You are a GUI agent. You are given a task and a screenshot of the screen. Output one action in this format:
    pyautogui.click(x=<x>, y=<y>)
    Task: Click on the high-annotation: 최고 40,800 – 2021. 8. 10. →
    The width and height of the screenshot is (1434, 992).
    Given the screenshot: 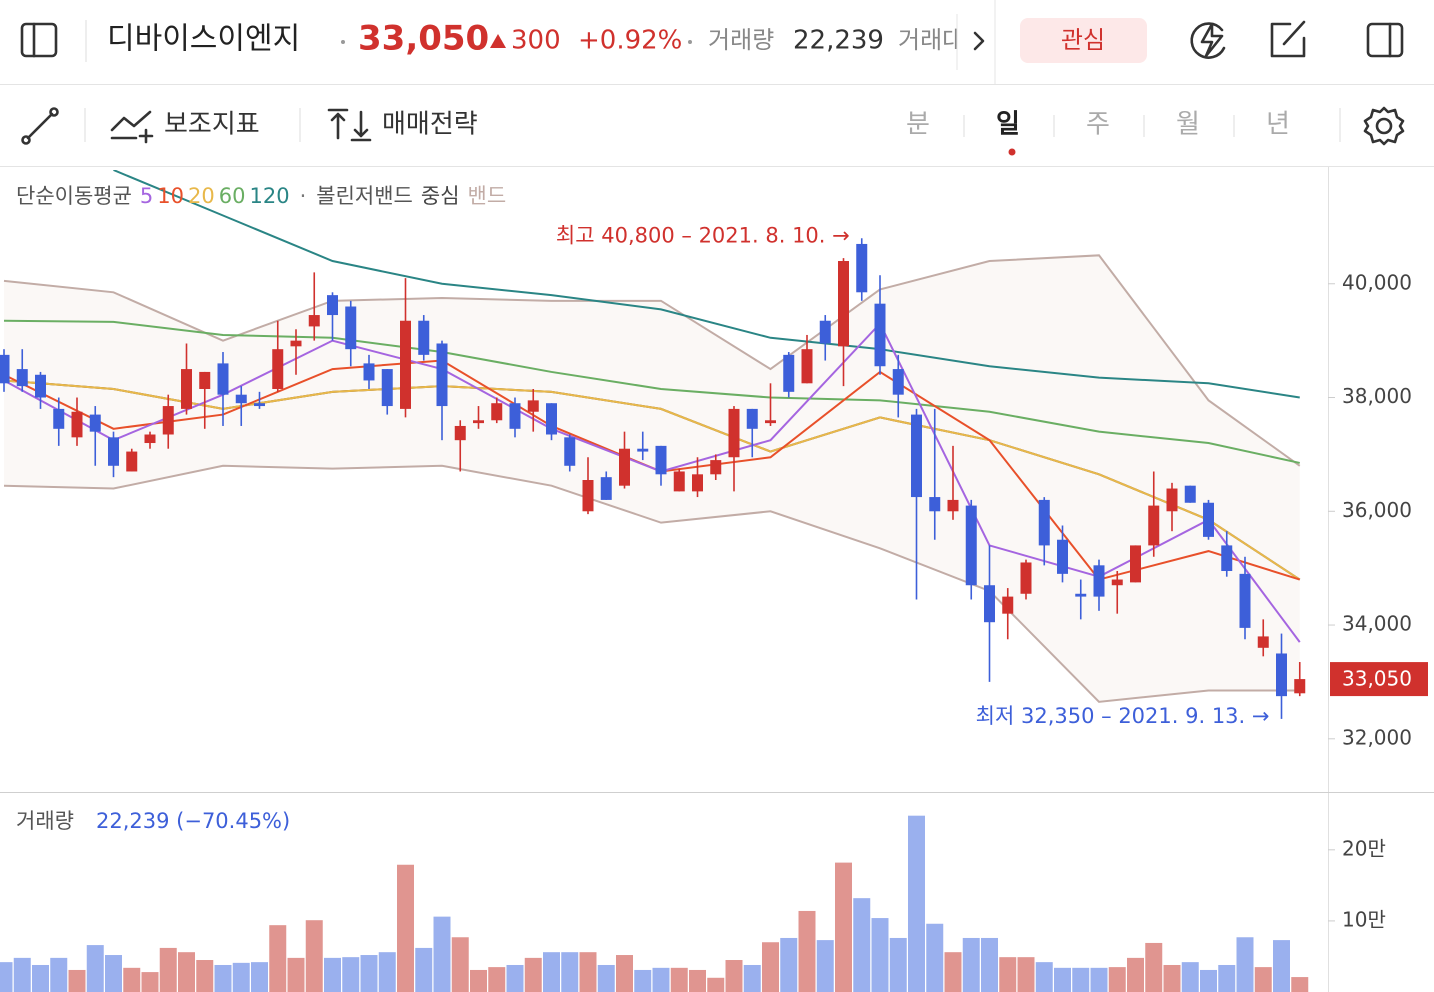 What is the action you would take?
    pyautogui.click(x=703, y=235)
    